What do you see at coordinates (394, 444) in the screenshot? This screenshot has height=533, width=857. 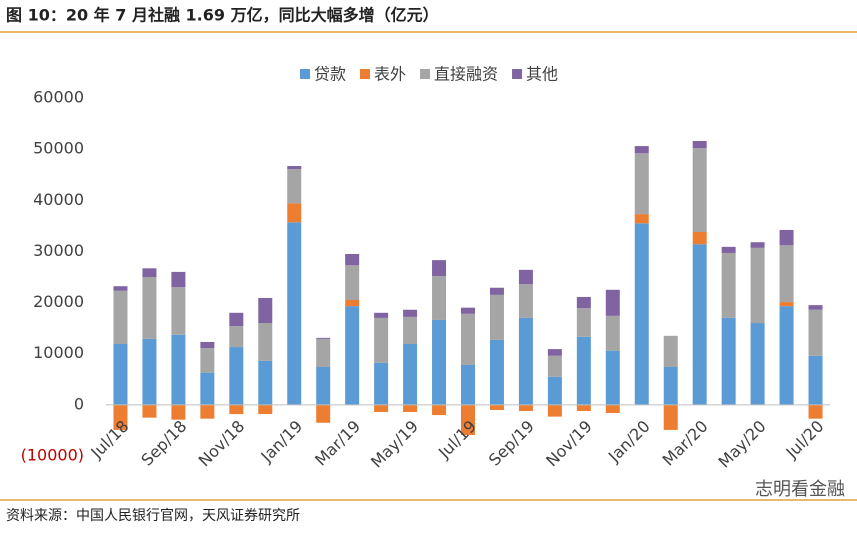 I see `x-tick-label: May/19` at bounding box center [394, 444].